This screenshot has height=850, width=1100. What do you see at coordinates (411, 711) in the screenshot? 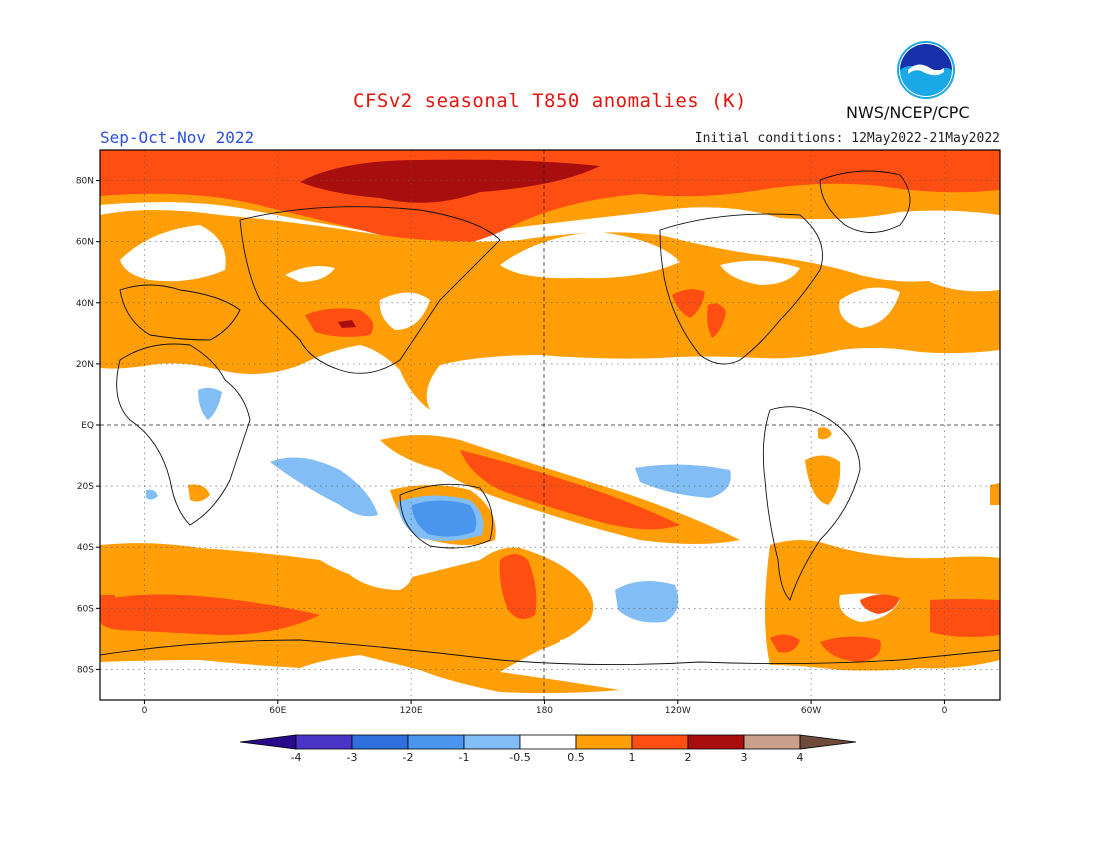
I see `lon-tick-label: 120E` at bounding box center [411, 711].